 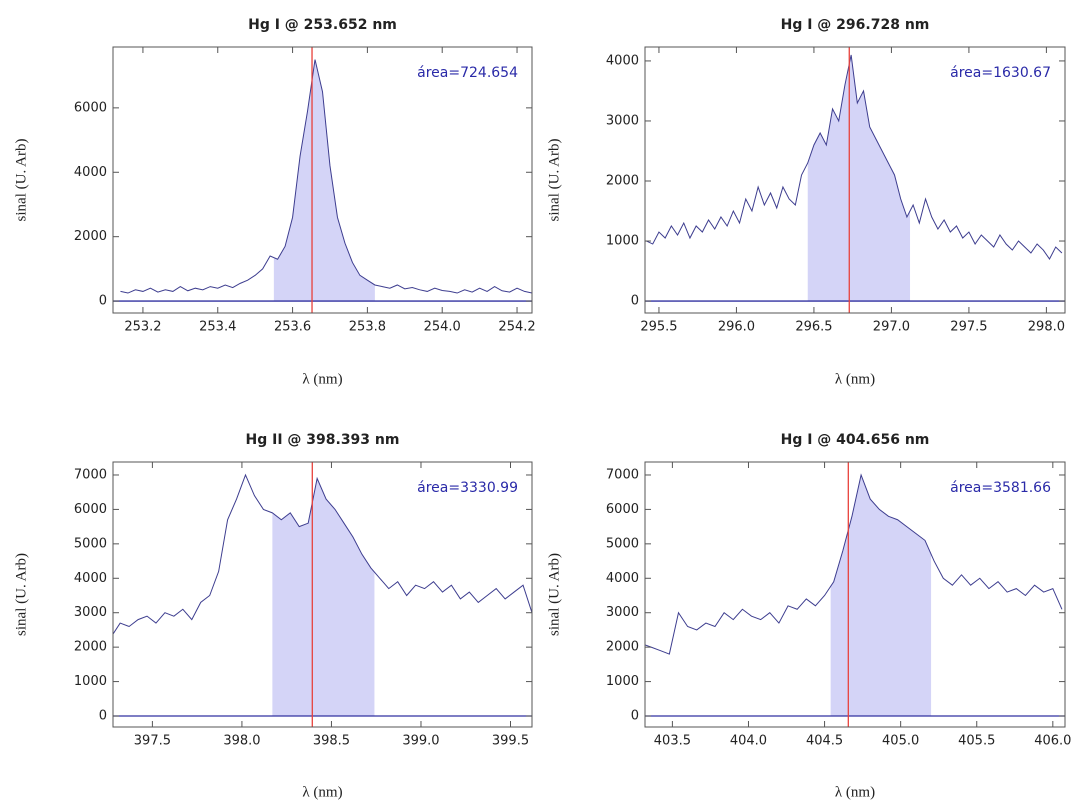 What do you see at coordinates (976, 741) in the screenshot?
I see `x-tick-label: 405.5` at bounding box center [976, 741].